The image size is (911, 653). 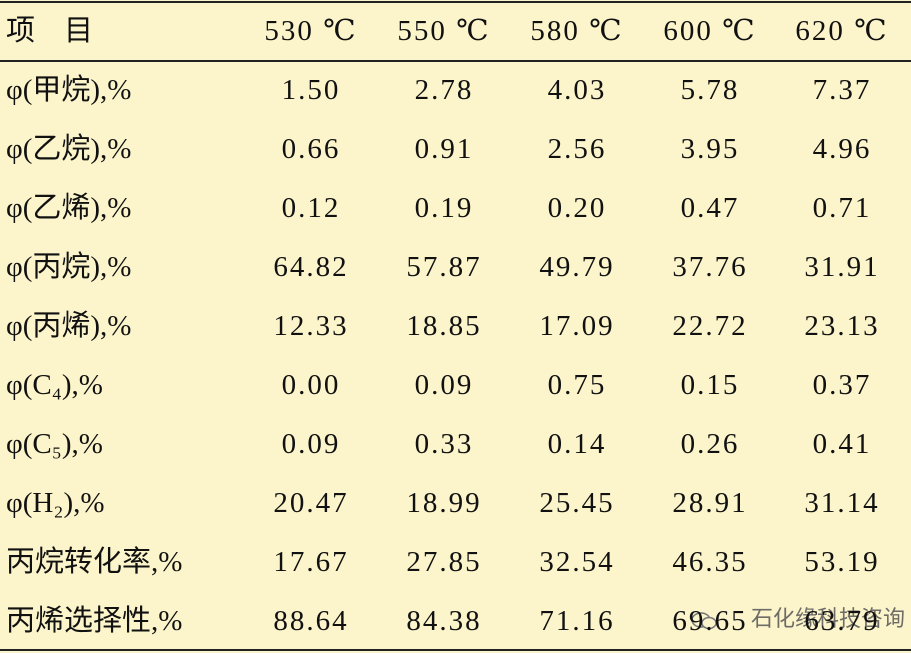 I want to click on row-label: 丙烷转化率,%, so click(x=94, y=562).